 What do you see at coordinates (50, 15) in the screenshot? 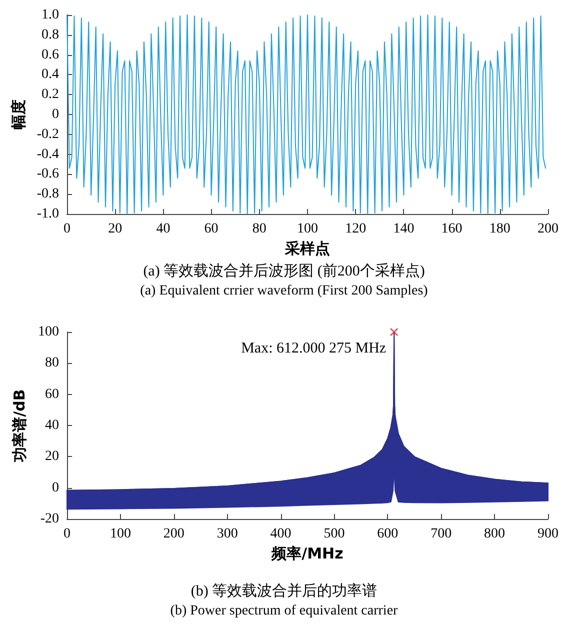
I see `y-tick-label: 1.0` at bounding box center [50, 15].